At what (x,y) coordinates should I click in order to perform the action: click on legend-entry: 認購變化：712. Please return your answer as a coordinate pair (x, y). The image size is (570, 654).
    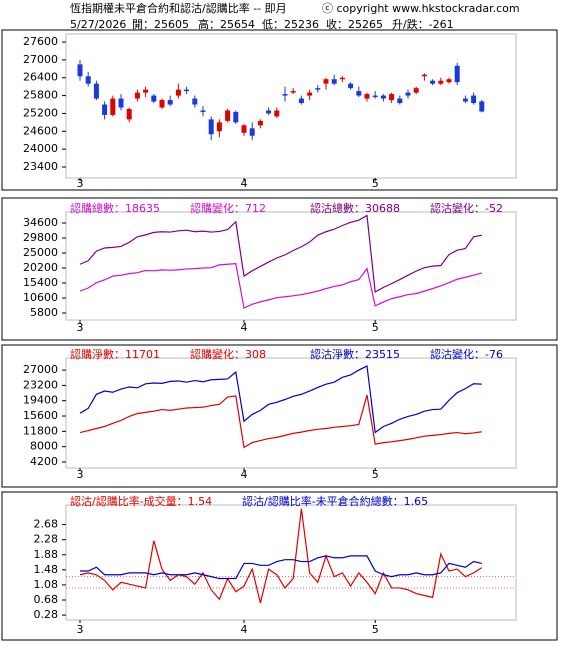
    Looking at the image, I should click on (228, 208).